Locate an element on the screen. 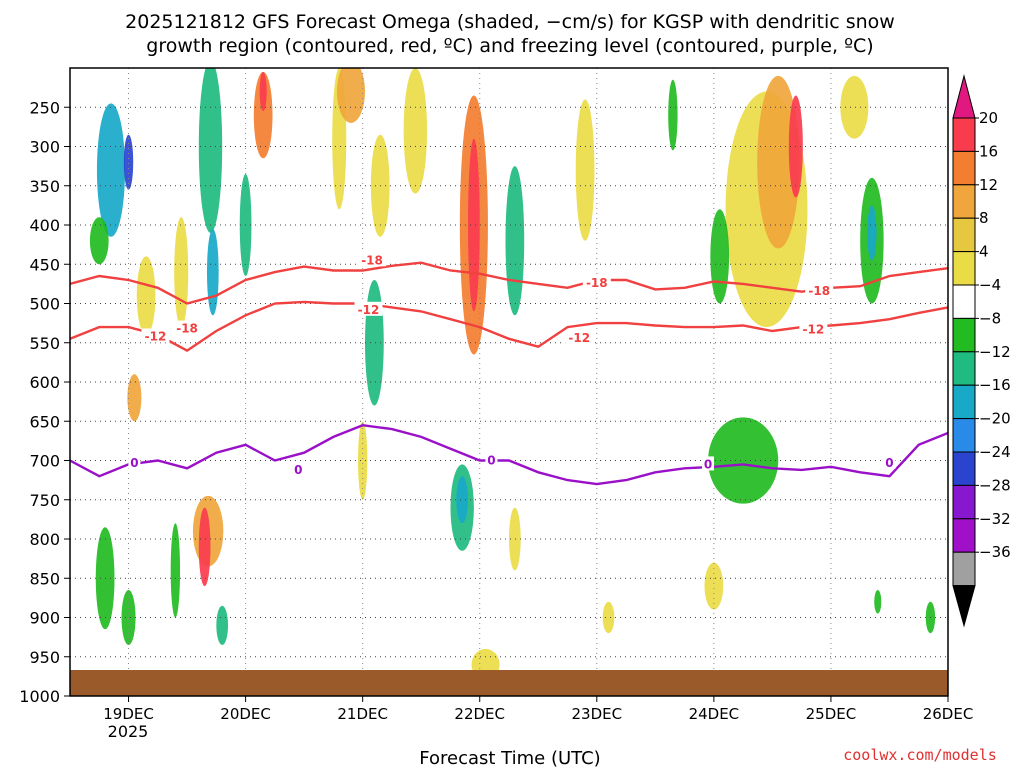 Image resolution: width=1024 pixels, height=768 pixels. contour-label-0: -18 is located at coordinates (372, 260).